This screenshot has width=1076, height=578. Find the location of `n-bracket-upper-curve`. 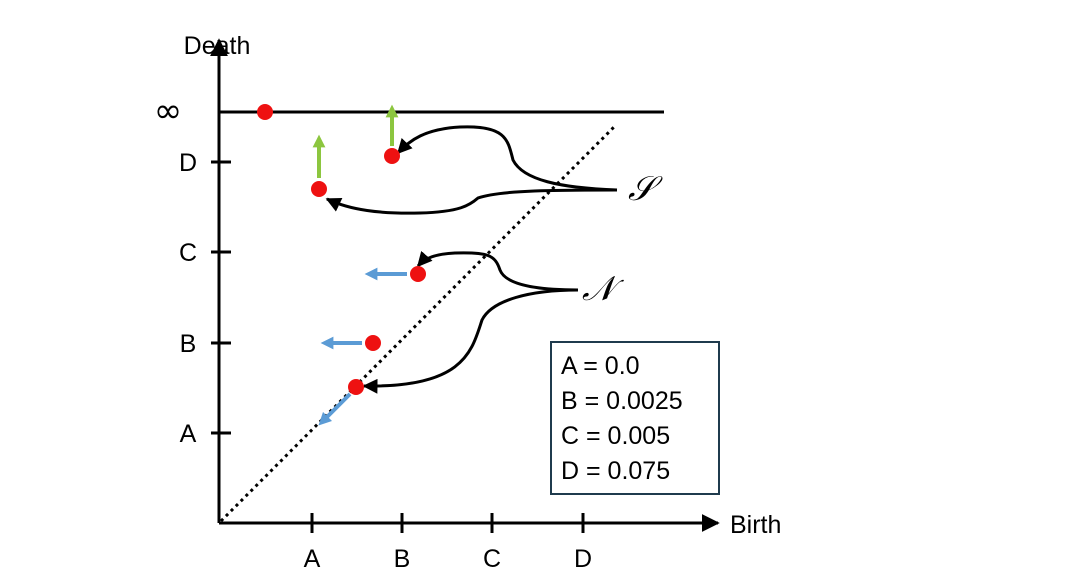

n-bracket-upper-curve is located at coordinates (497, 271).